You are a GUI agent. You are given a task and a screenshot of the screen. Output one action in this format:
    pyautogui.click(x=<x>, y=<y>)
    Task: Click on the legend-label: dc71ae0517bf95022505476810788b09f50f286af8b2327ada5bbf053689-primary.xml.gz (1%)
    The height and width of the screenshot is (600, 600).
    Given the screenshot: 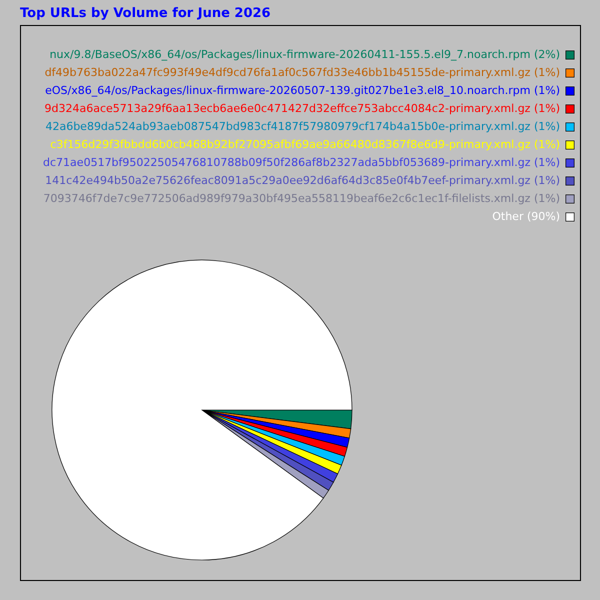 What is the action you would take?
    pyautogui.click(x=301, y=162)
    